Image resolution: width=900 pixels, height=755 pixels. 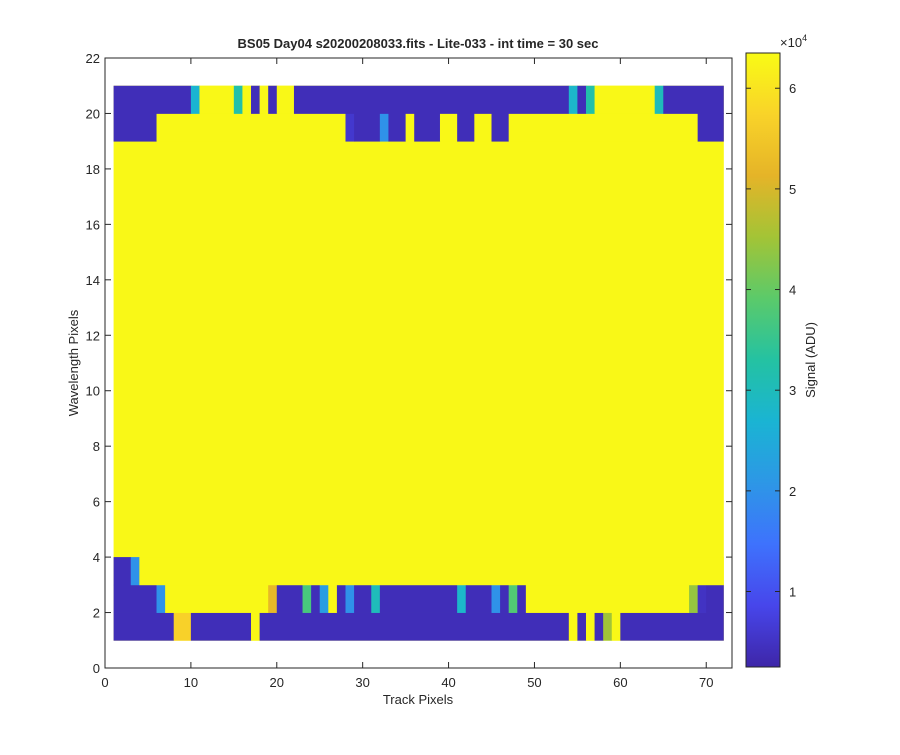 I want to click on x-tick-label: 50, so click(x=534, y=682).